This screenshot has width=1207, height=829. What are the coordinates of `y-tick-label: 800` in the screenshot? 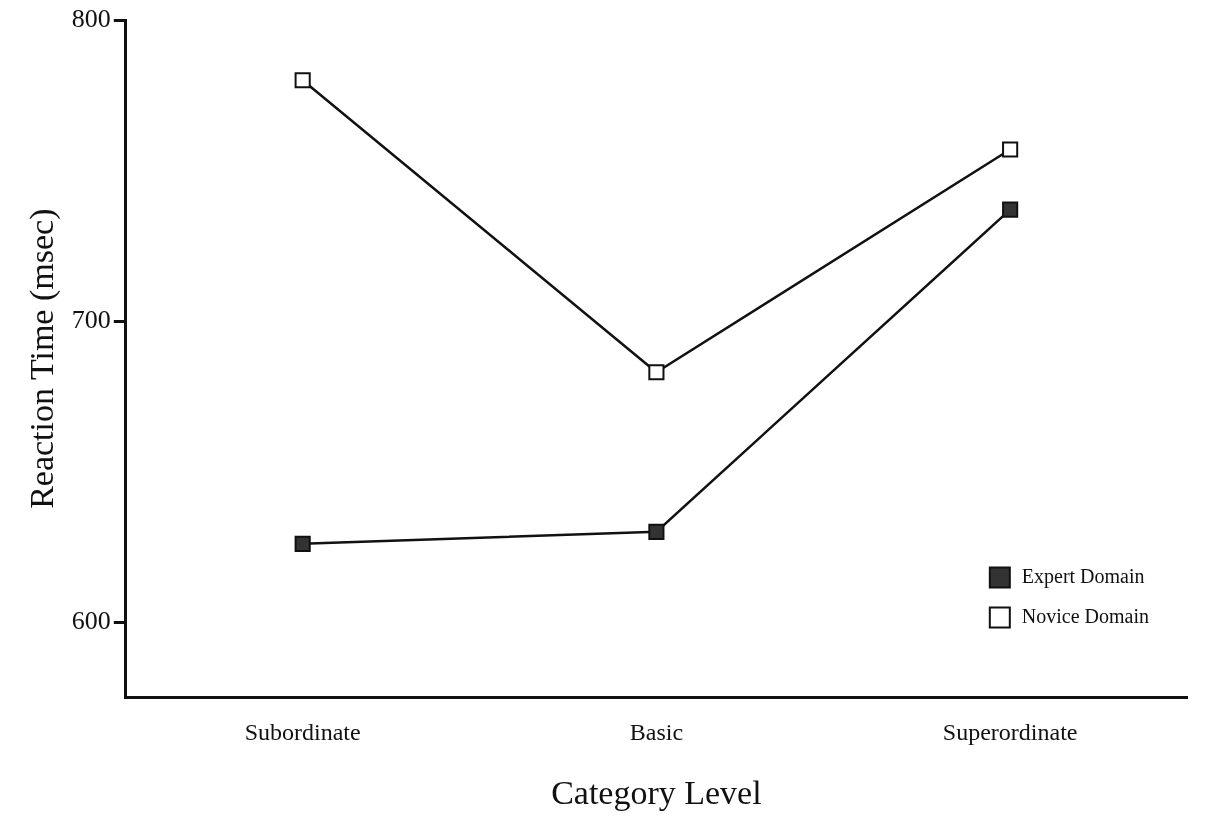 It's located at (91, 18).